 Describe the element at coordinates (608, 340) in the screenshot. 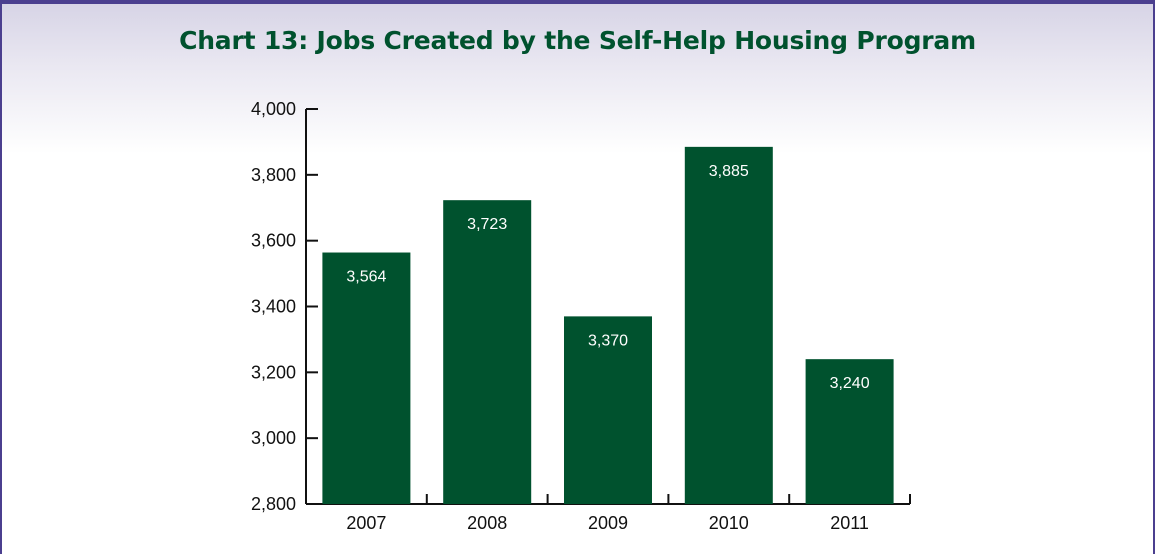

I see `bar-value-label: 3,370` at that location.